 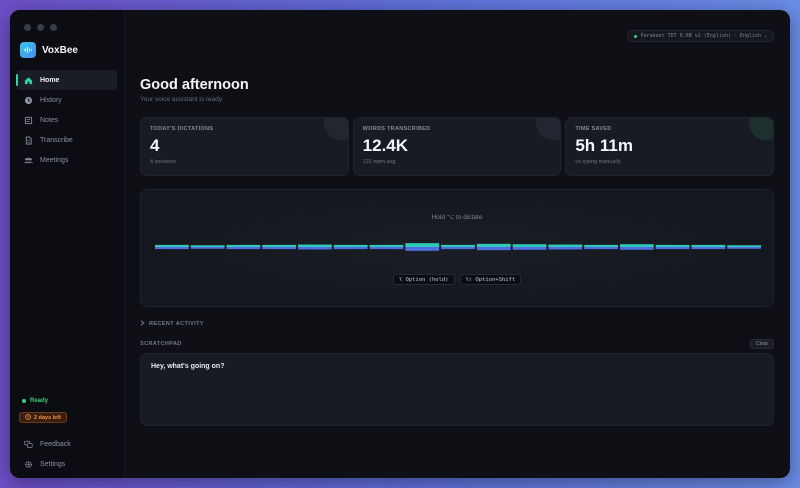 I want to click on sidebar-item-label: Settings, so click(x=53, y=464).